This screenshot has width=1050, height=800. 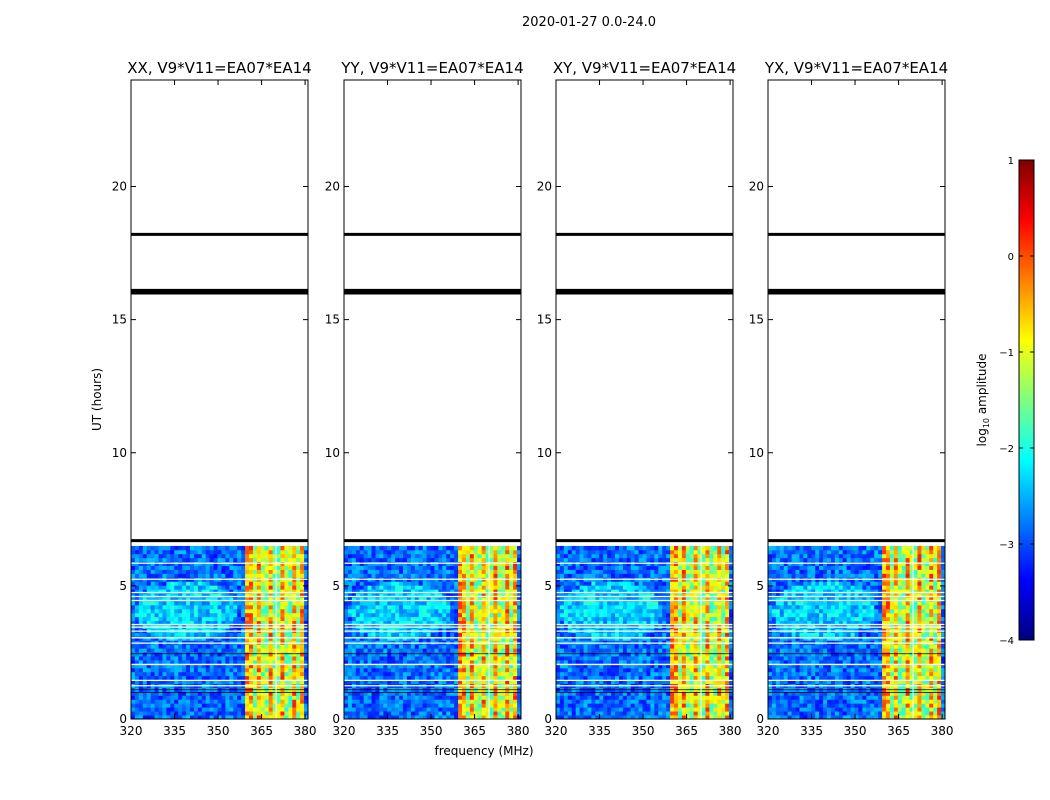 What do you see at coordinates (431, 68) in the screenshot?
I see `panel-title: YY, V9*V11=EA07*EA14` at bounding box center [431, 68].